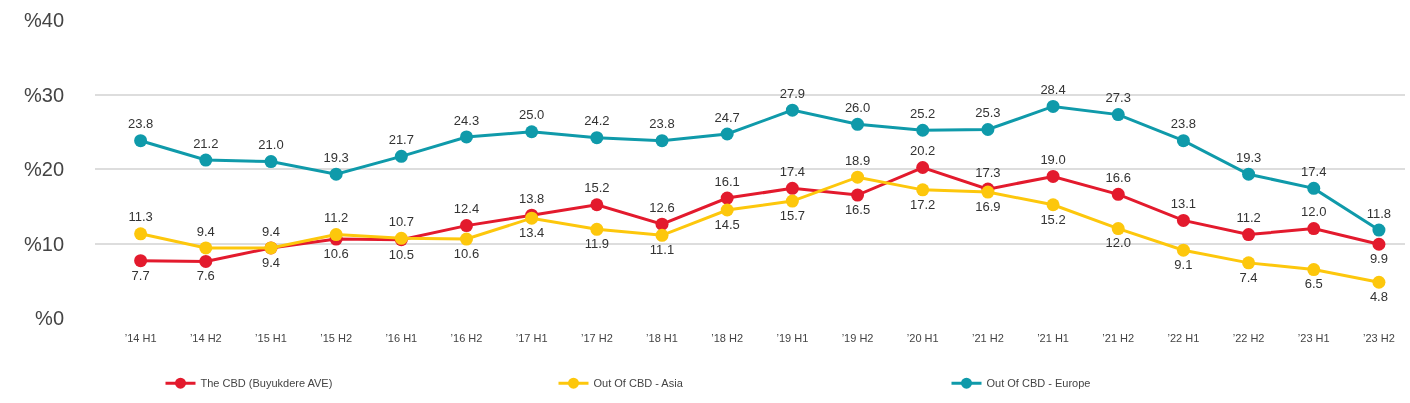 Image resolution: width=1410 pixels, height=403 pixels. Describe the element at coordinates (857, 107) in the screenshot. I see `data-label: 26.0` at that location.